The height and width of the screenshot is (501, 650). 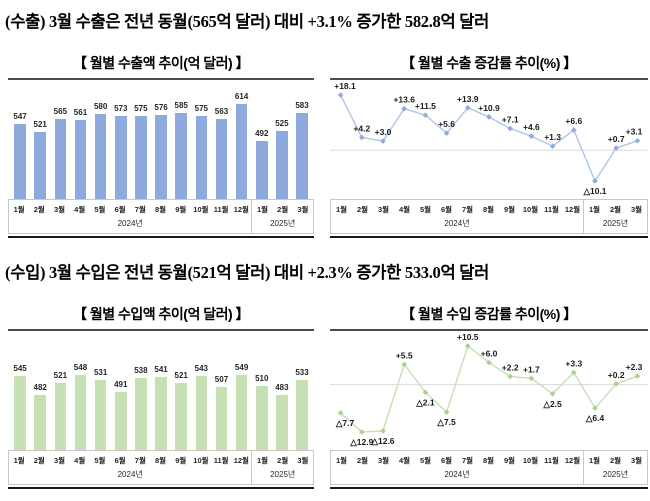 I want to click on bar-value-label: 492, so click(x=262, y=133).